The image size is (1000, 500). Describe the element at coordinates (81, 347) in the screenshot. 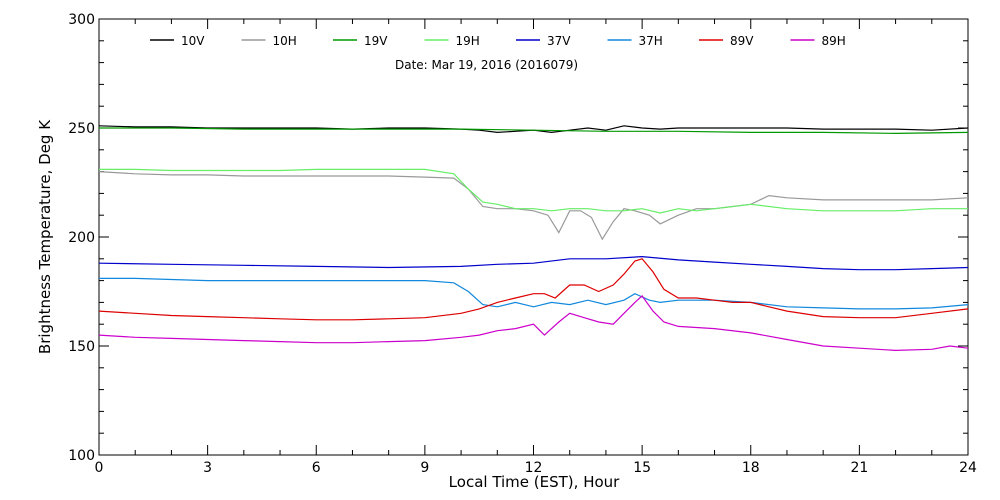

I see `y-tick-label: 150` at that location.